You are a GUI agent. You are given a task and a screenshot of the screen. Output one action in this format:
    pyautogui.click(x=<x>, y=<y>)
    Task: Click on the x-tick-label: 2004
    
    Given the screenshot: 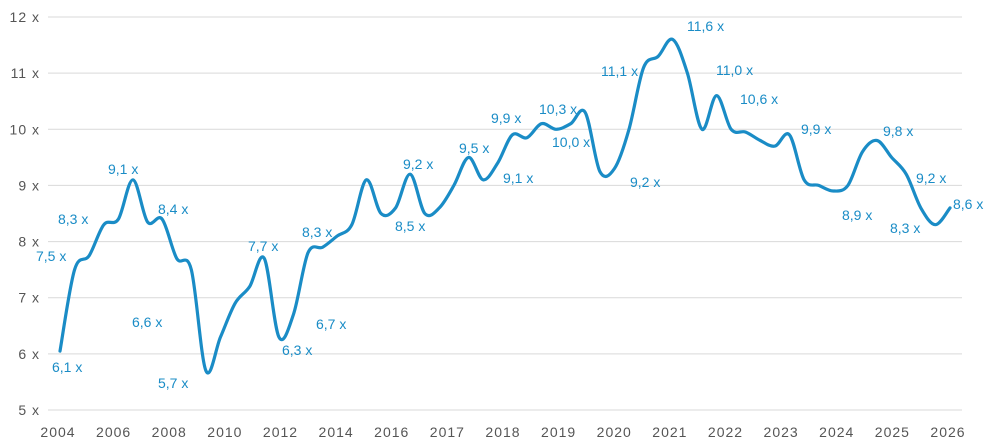 What is the action you would take?
    pyautogui.click(x=57, y=432)
    